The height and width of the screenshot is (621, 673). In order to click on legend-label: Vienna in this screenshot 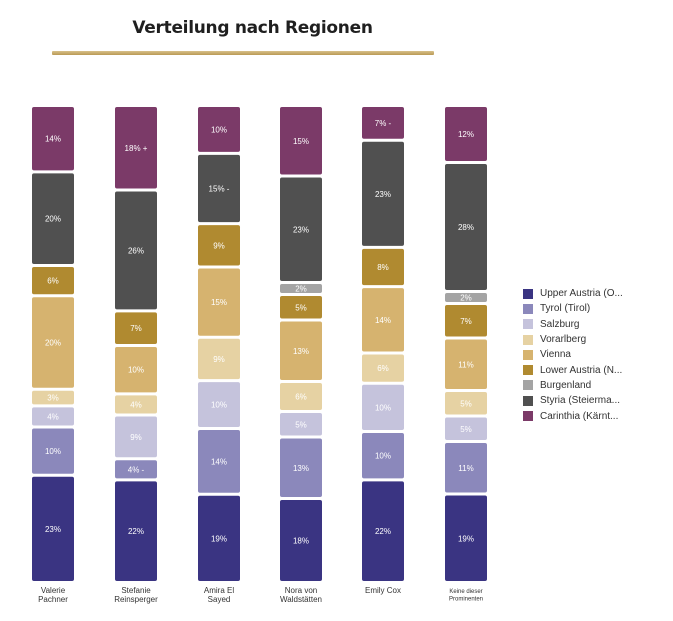, I will do `click(555, 355)`.